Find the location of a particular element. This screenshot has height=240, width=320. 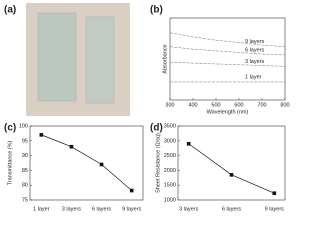

series-label: 1 layer is located at coordinates (253, 77).